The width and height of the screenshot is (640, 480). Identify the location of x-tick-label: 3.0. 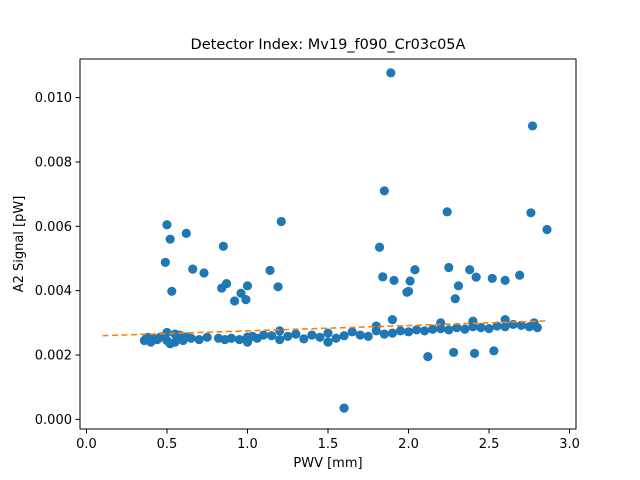
(569, 444).